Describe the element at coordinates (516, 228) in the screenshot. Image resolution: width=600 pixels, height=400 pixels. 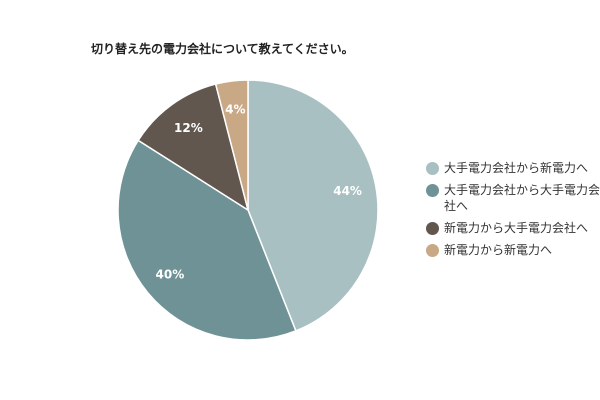
I see `legend-label: 新電力から大手電力会社へ` at that location.